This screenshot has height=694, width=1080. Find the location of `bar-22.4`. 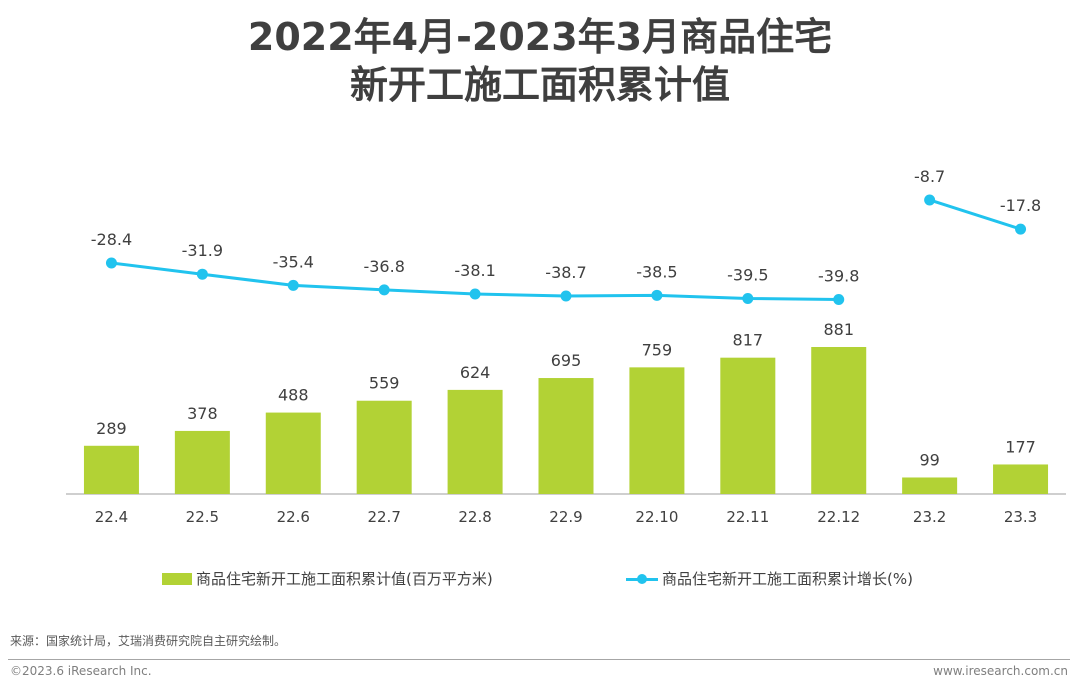

bar-22.4 is located at coordinates (111, 469).